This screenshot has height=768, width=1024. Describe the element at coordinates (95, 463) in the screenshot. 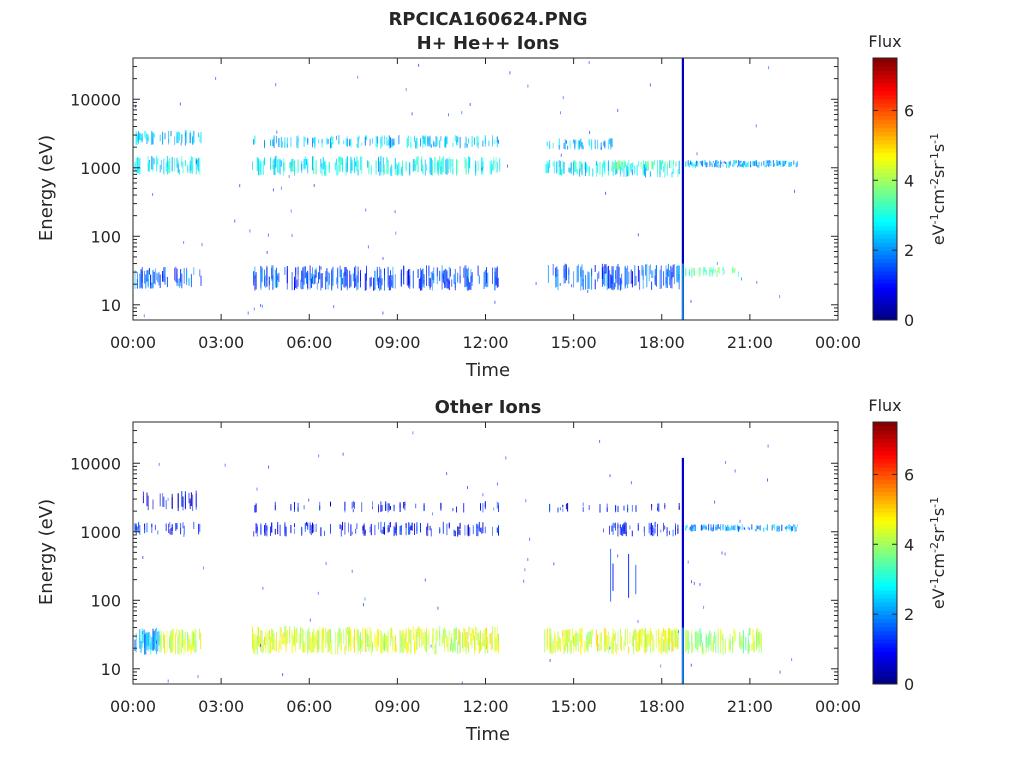

I see `y-tick-label: 10000` at that location.